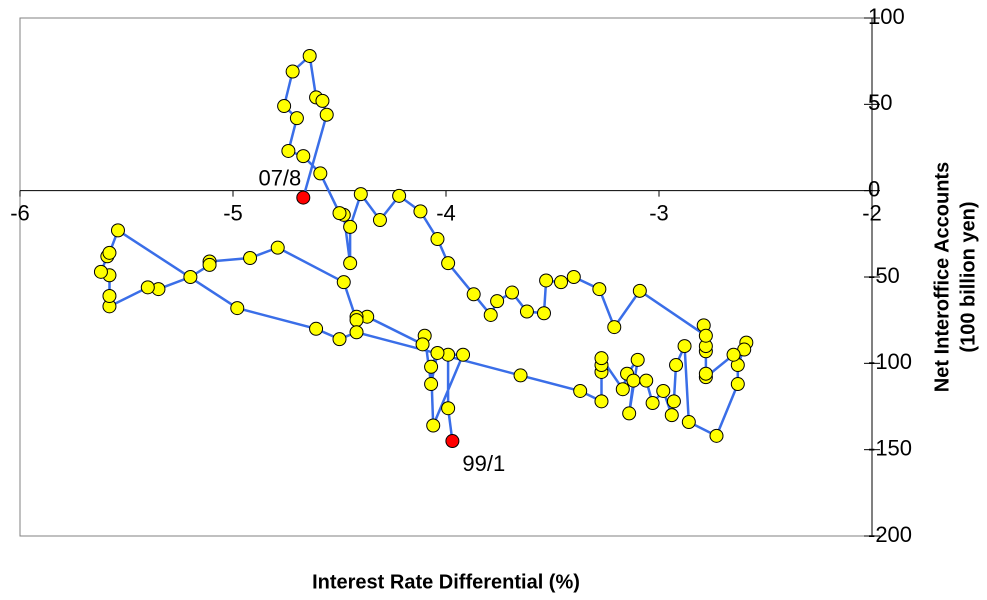 This screenshot has width=987, height=600. I want to click on x-tick-label: -4, so click(446, 212).